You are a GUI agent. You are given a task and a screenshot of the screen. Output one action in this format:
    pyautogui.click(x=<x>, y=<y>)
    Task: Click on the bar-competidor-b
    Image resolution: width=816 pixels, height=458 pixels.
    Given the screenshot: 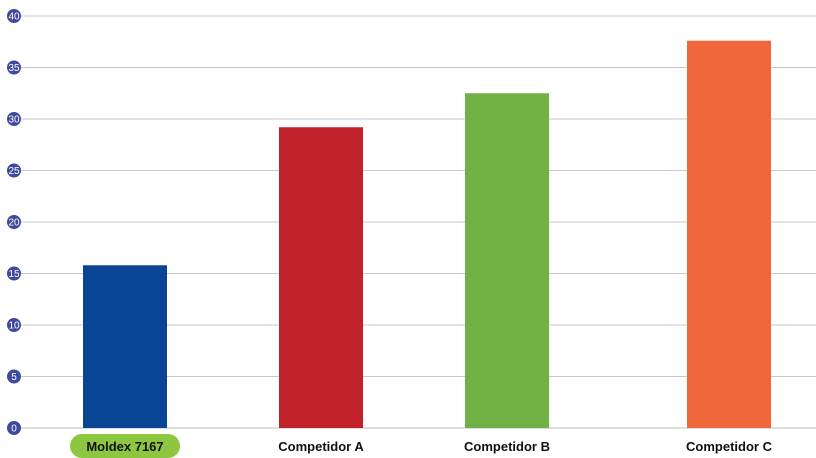 What is the action you would take?
    pyautogui.click(x=507, y=260)
    